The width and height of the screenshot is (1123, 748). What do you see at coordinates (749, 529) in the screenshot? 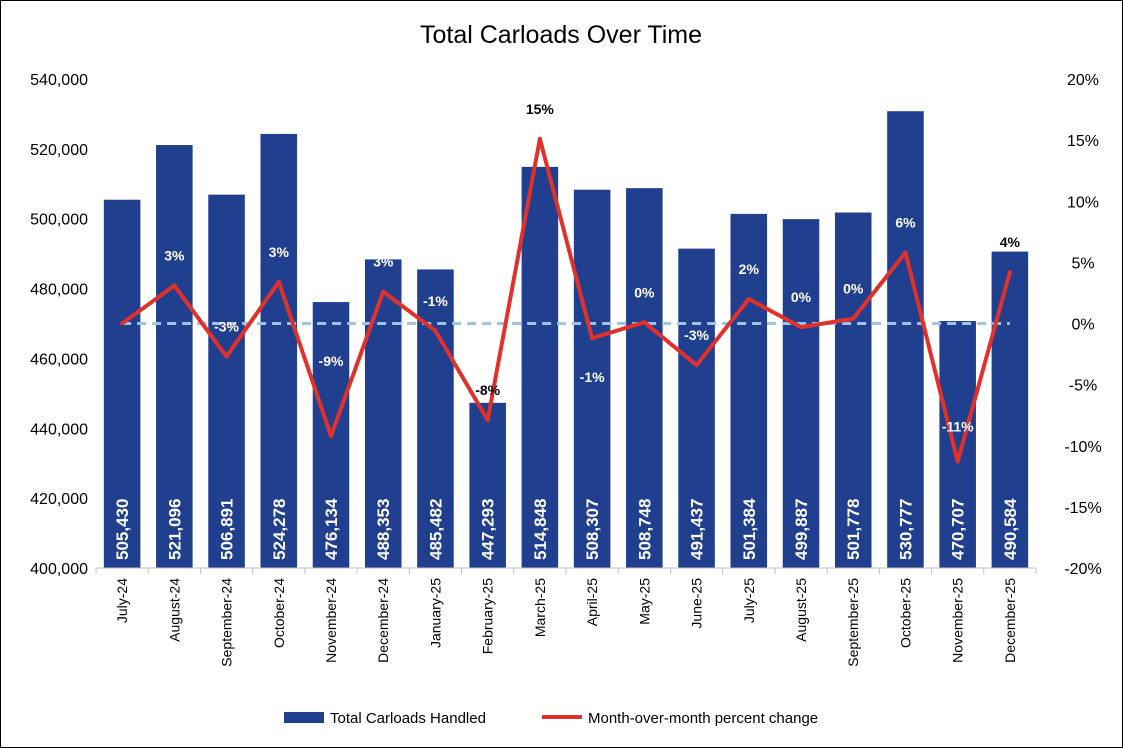
I see `bar-value-label: 501,384` at bounding box center [749, 529].